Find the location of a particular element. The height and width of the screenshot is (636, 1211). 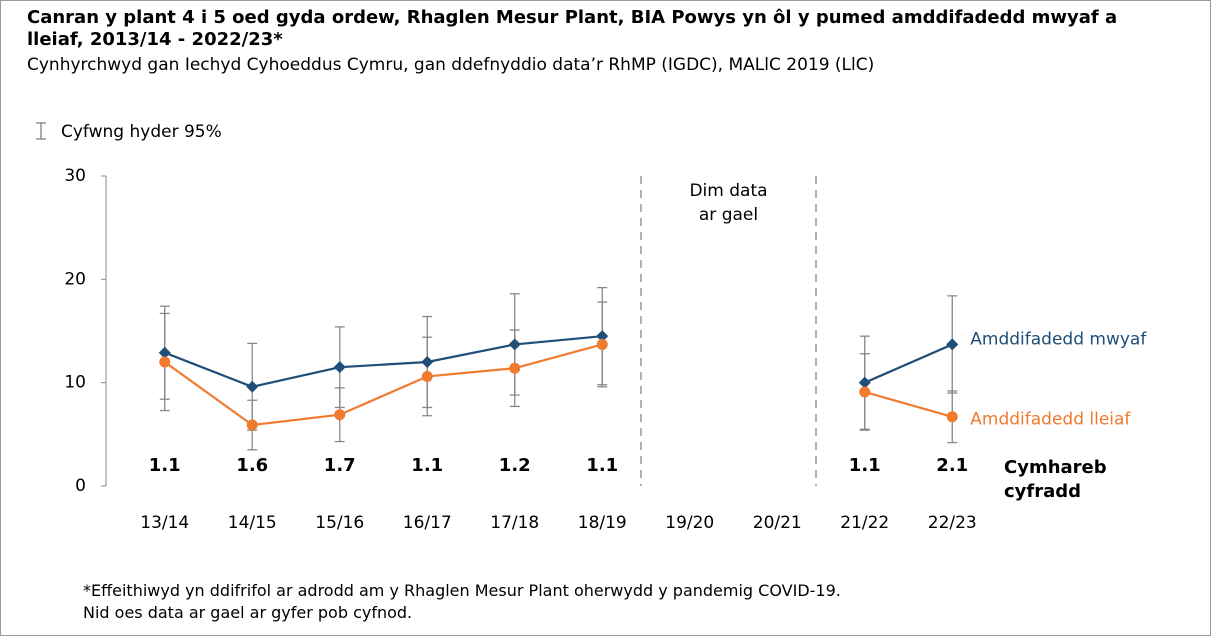

series-label: Amddifadedd mwyaf is located at coordinates (1058, 339).